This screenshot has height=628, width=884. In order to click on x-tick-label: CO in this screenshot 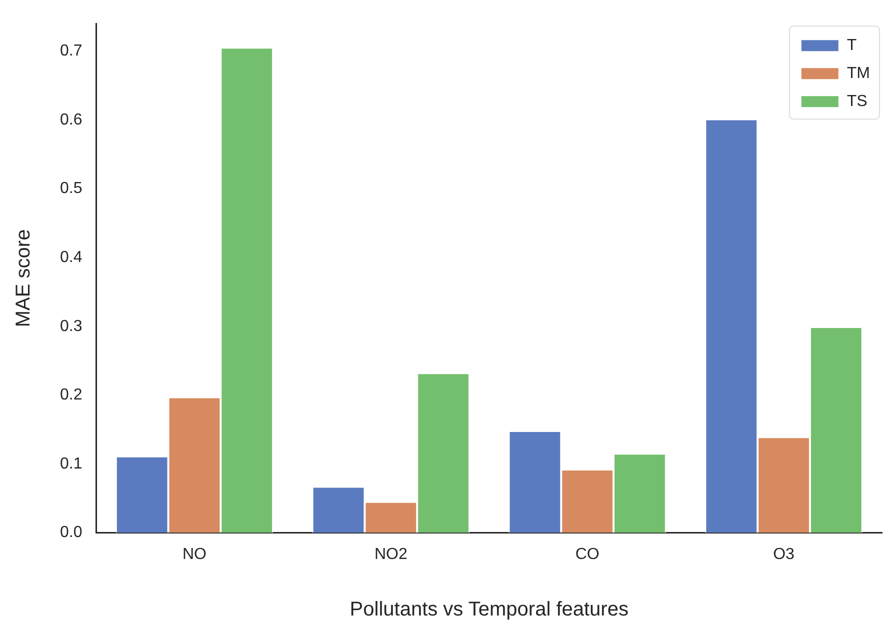, I will do `click(587, 554)`.